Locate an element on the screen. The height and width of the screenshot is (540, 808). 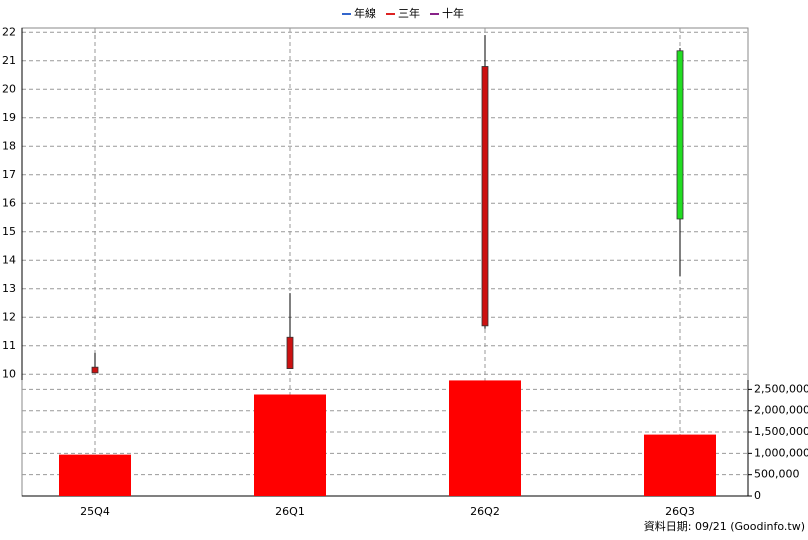
legend-label: 年線 is located at coordinates (365, 13).